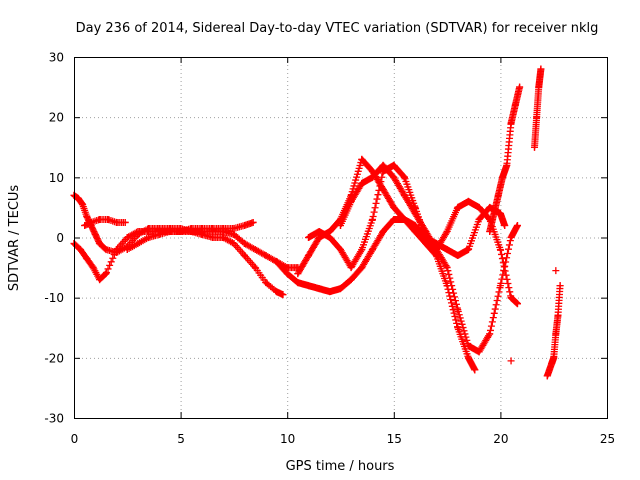 This screenshot has width=640, height=480. What do you see at coordinates (14, 238) in the screenshot?
I see `y-axis-label: SDTVAR / TECUs` at bounding box center [14, 238].